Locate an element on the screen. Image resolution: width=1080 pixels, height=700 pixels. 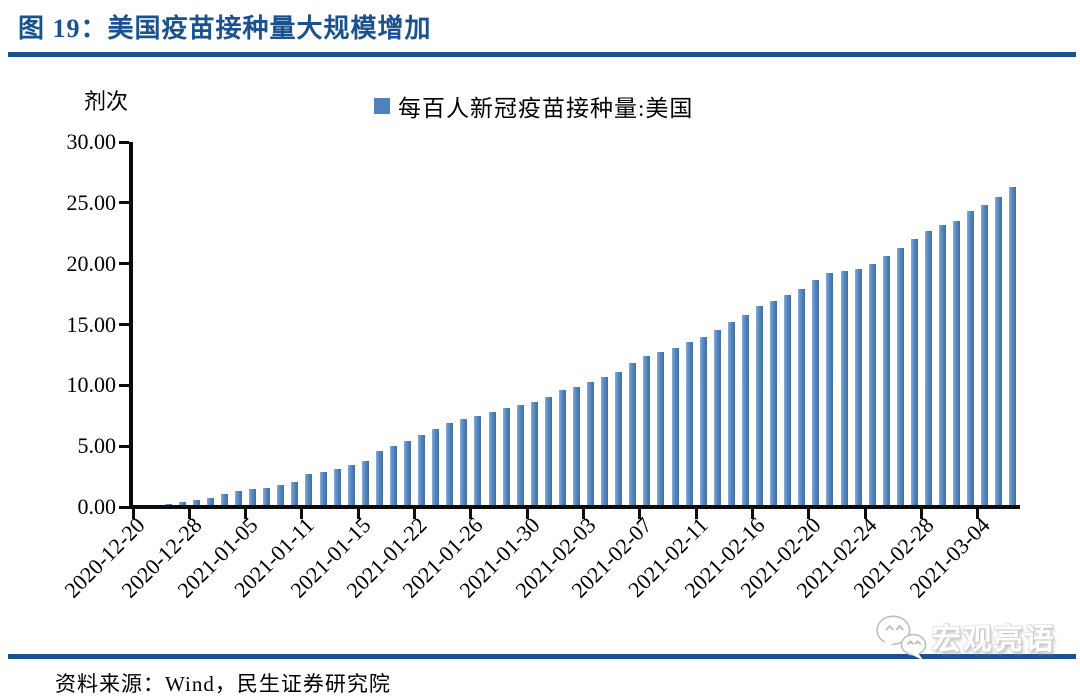
y-axis-tick-label: 10.00 is located at coordinates (91, 385).